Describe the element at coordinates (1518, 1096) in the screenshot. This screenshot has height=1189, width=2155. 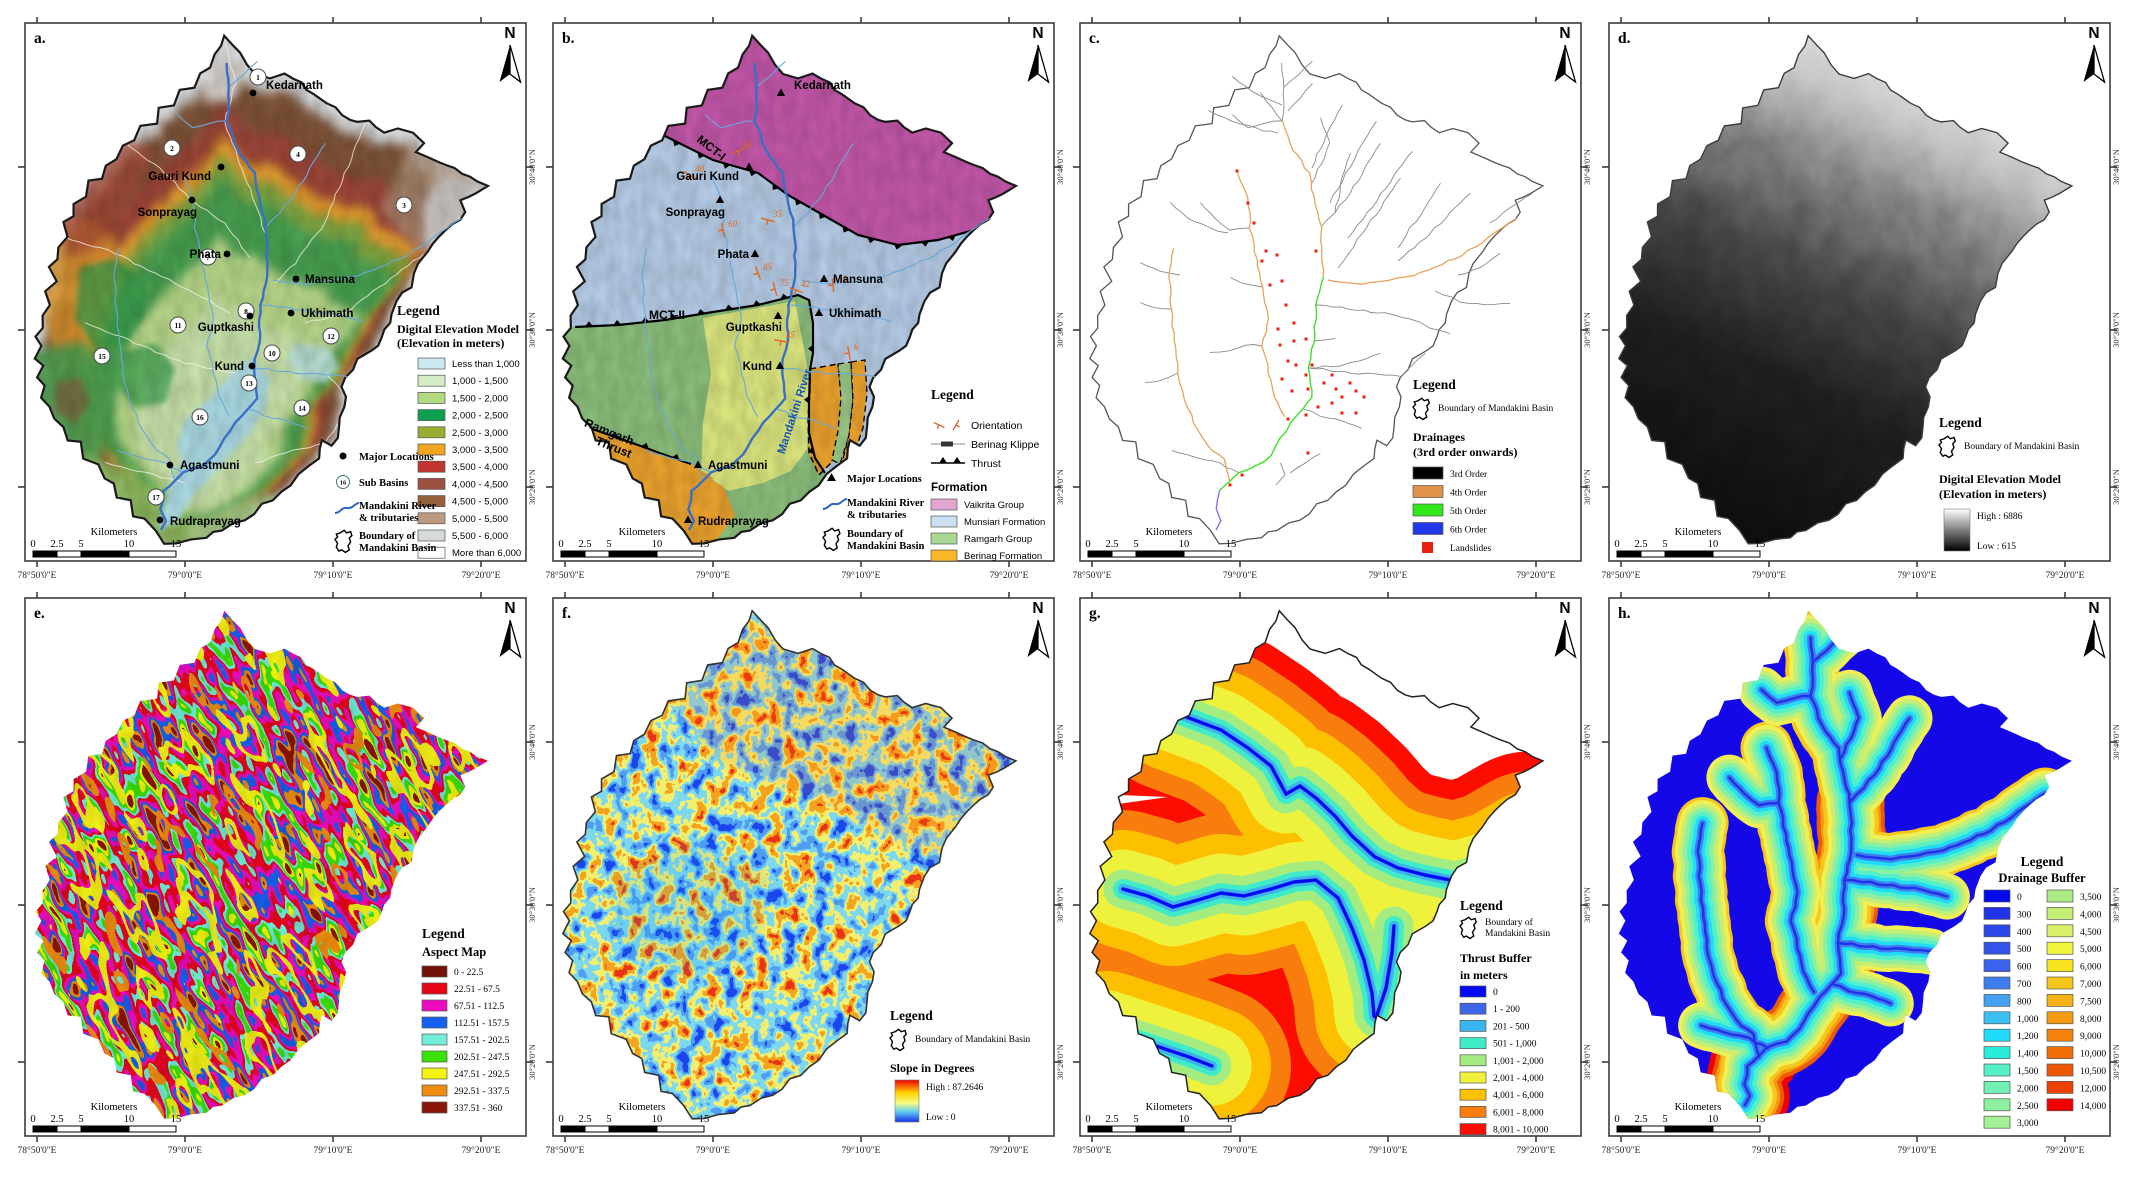
I see `svg-text: 4,001 - 6,000` at that location.